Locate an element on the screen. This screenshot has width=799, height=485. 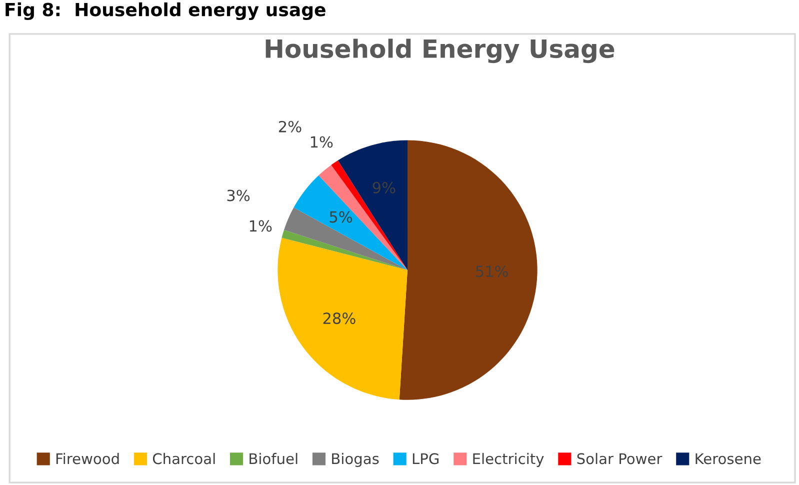
data-label: 3% is located at coordinates (238, 196).